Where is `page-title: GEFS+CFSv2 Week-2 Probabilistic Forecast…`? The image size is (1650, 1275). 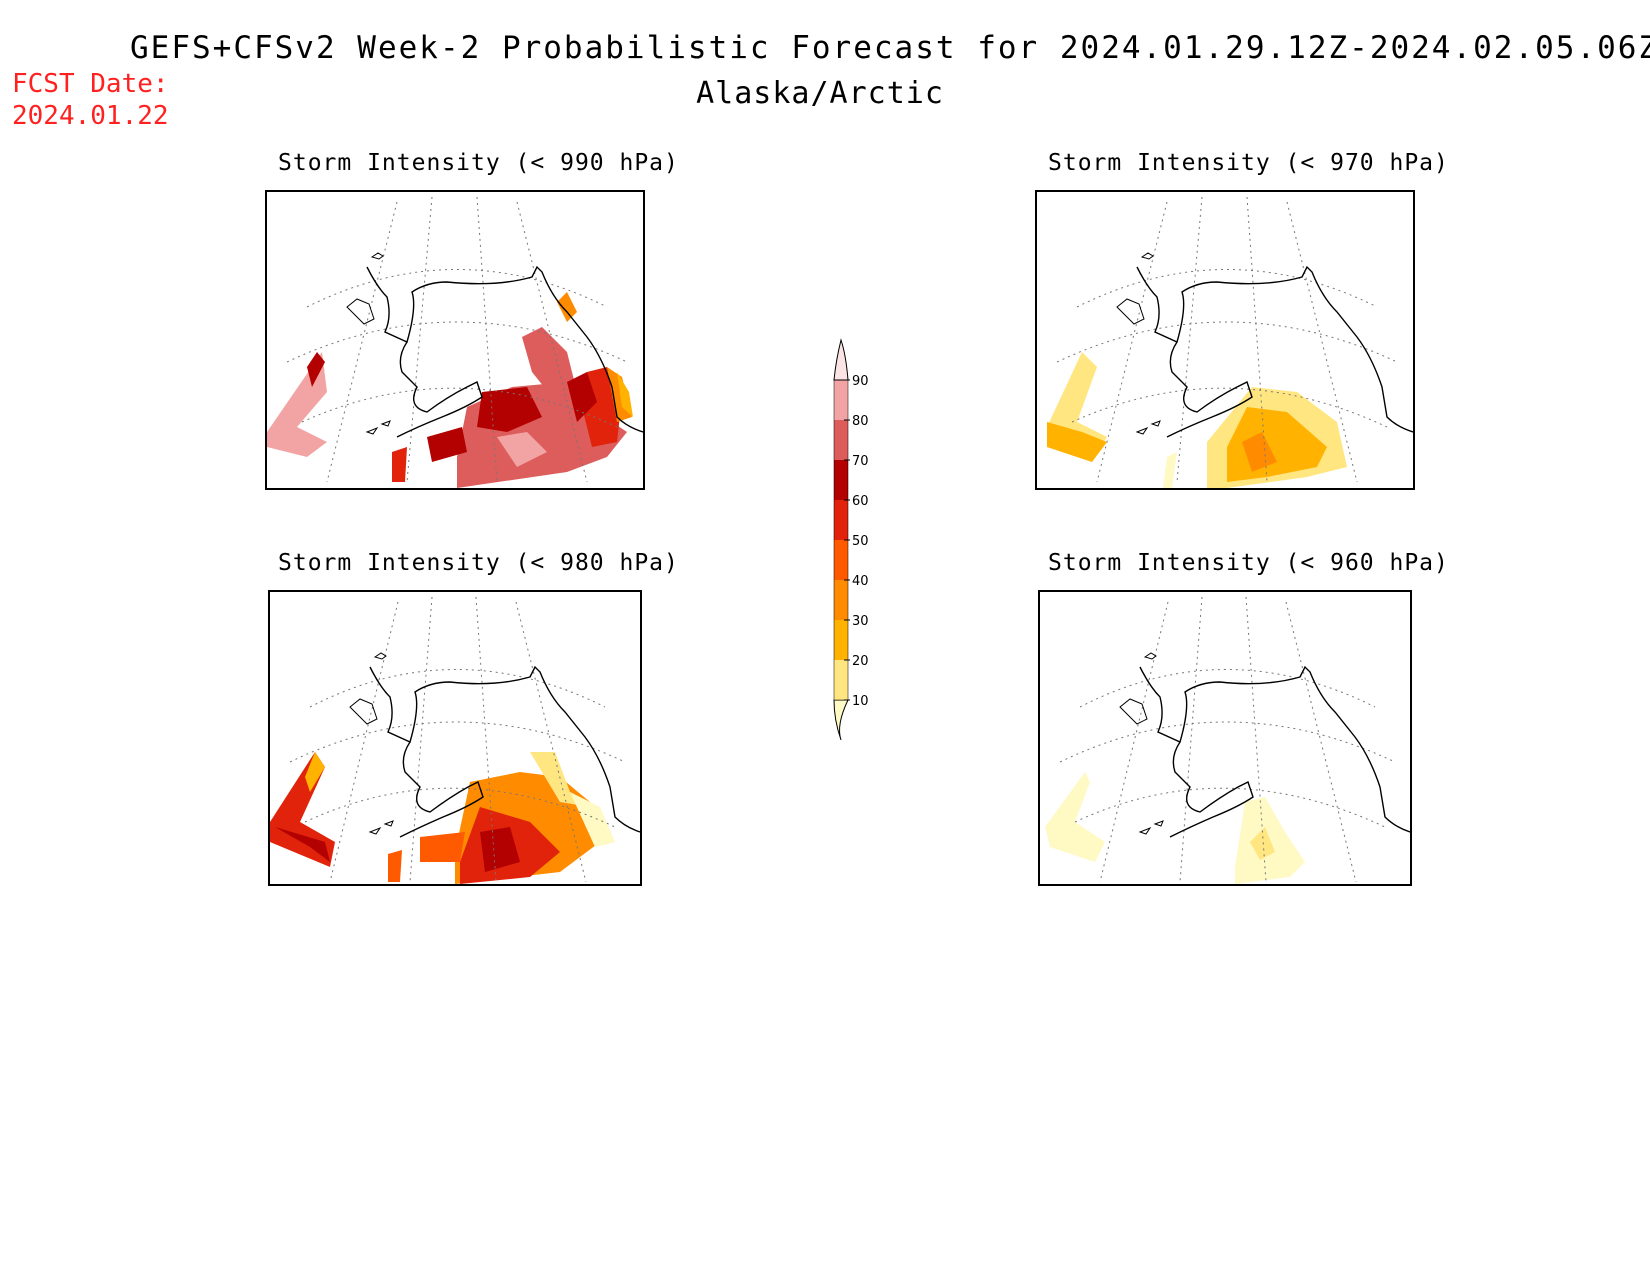
page-title: GEFS+CFSv2 Week-2 Probabilistic Forecast… is located at coordinates (890, 48).